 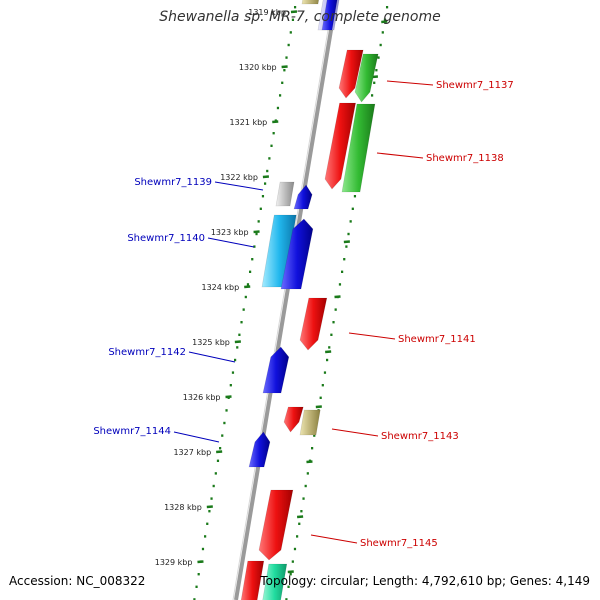 What do you see at coordinates (285, 194) in the screenshot?
I see `gene-arrow-1139-gray` at bounding box center [285, 194].